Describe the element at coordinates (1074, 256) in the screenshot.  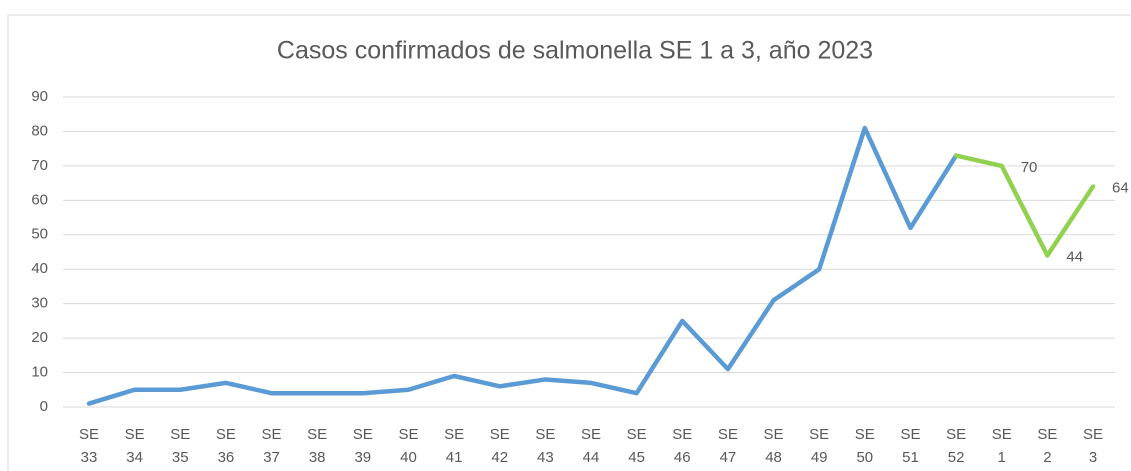
I see `data-label: 44` at that location.